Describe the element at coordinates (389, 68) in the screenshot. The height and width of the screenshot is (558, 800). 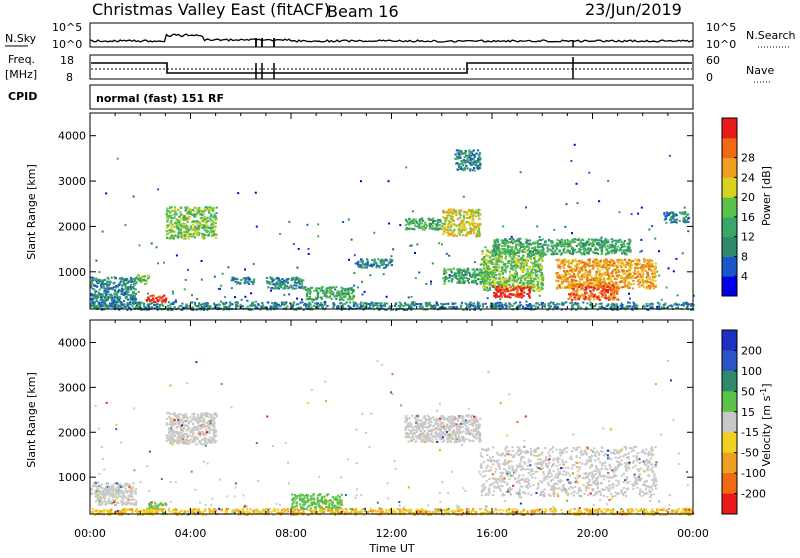
I see `freq-panel: Freq. [MHz] 18 8 60 0 Nave` at that location.